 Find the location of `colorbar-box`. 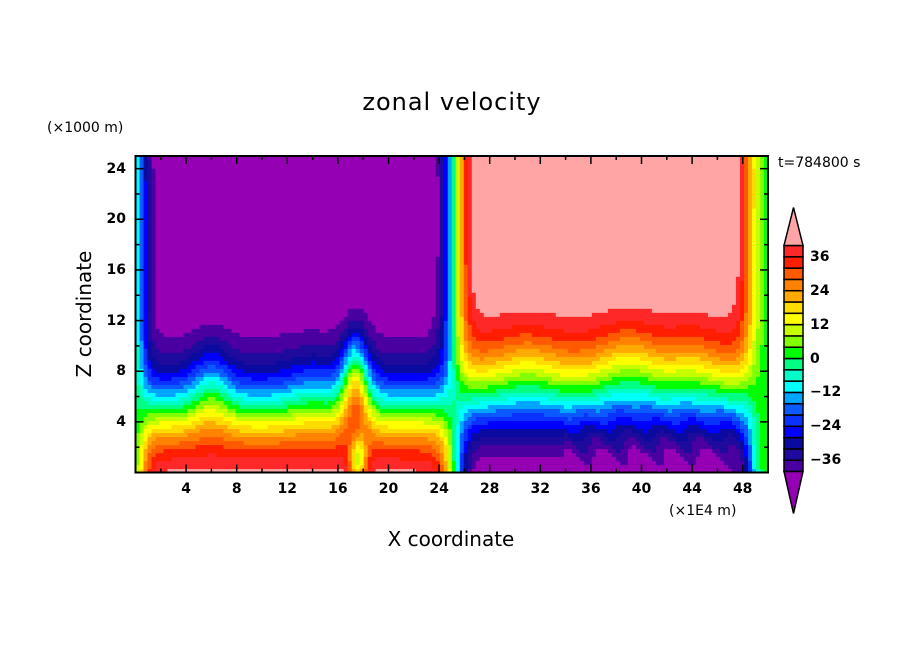

colorbar-box is located at coordinates (793, 341).